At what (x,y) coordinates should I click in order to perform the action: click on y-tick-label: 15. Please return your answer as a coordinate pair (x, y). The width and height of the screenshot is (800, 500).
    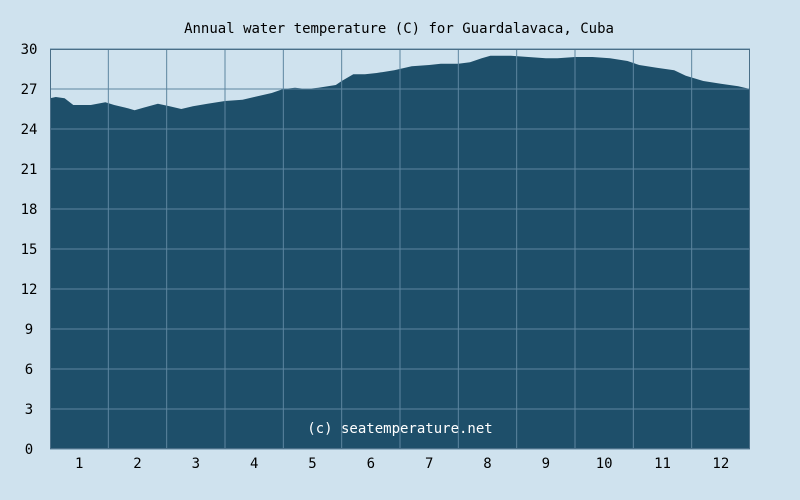
    Looking at the image, I should click on (29, 250).